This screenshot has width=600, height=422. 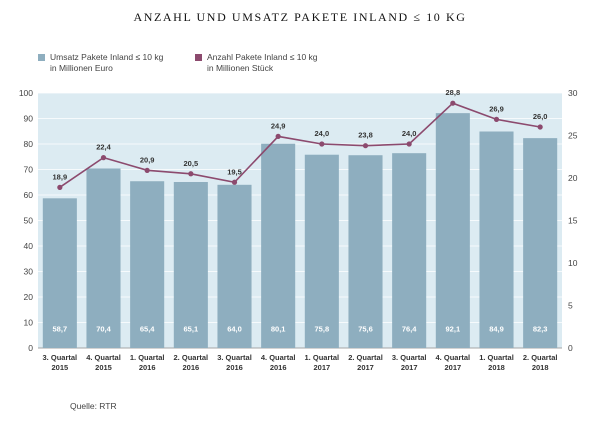 What do you see at coordinates (322, 328) in the screenshot?
I see `bar-value-label: 75,8` at bounding box center [322, 328].